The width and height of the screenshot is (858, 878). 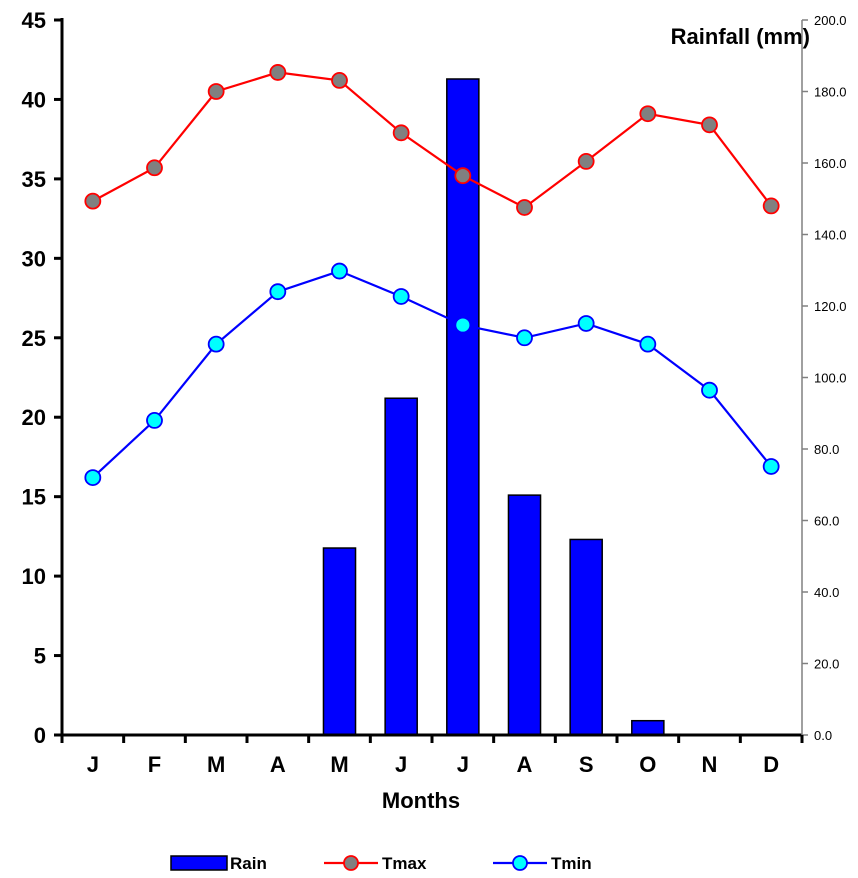 What do you see at coordinates (826, 449) in the screenshot?
I see `right-tick-label: 80.0` at bounding box center [826, 449].